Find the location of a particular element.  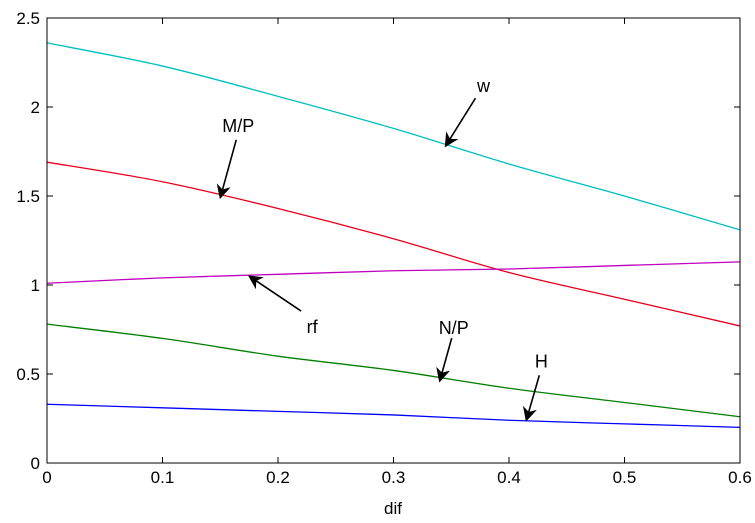

x-tick-label: 0 is located at coordinates (46, 477).